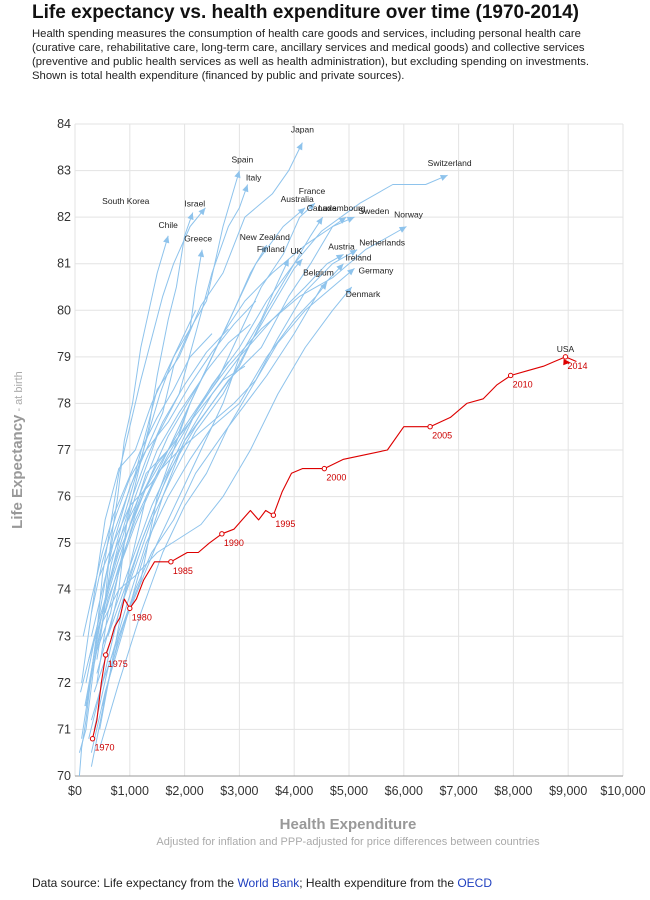  What do you see at coordinates (376, 270) in the screenshot?
I see `series-label: Germany` at bounding box center [376, 270].